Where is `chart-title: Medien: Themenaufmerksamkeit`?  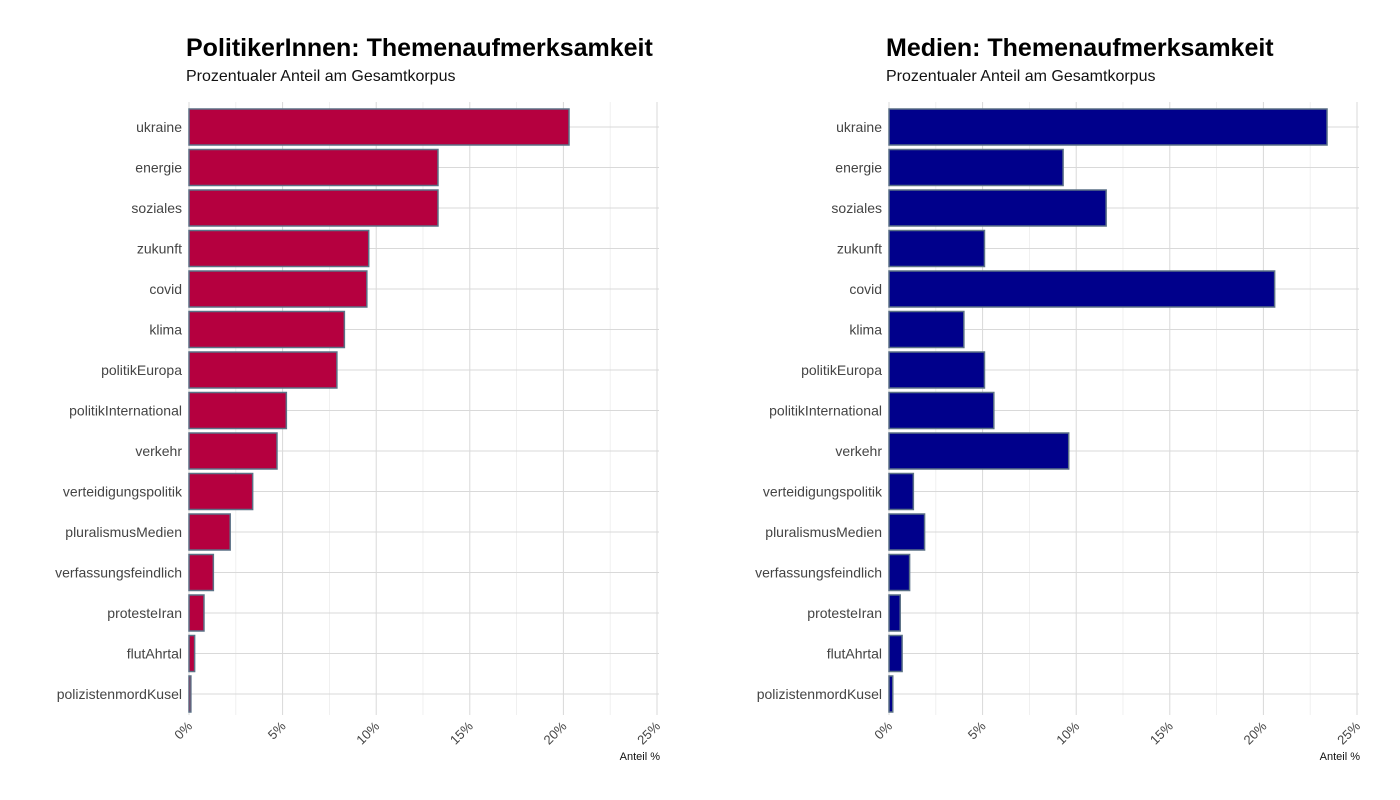 chart-title: Medien: Themenaufmerksamkeit is located at coordinates (1080, 48).